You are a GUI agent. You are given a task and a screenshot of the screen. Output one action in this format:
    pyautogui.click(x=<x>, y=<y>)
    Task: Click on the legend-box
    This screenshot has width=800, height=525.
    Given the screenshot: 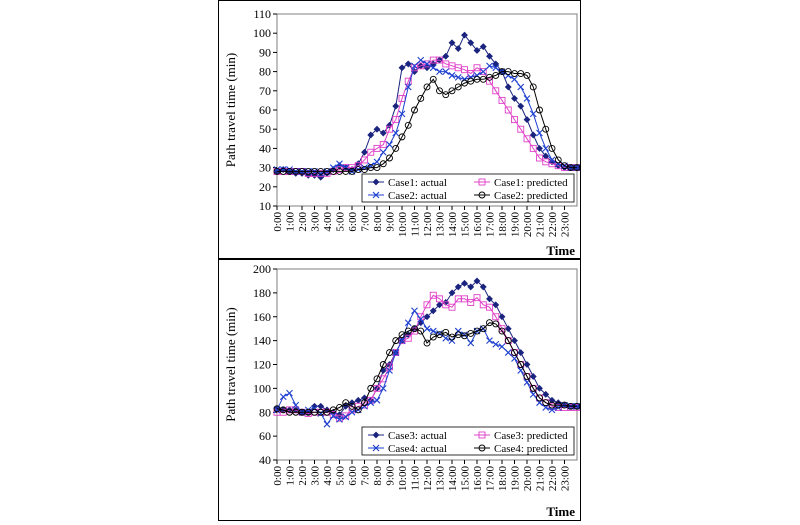 What is the action you would take?
    pyautogui.click(x=468, y=441)
    